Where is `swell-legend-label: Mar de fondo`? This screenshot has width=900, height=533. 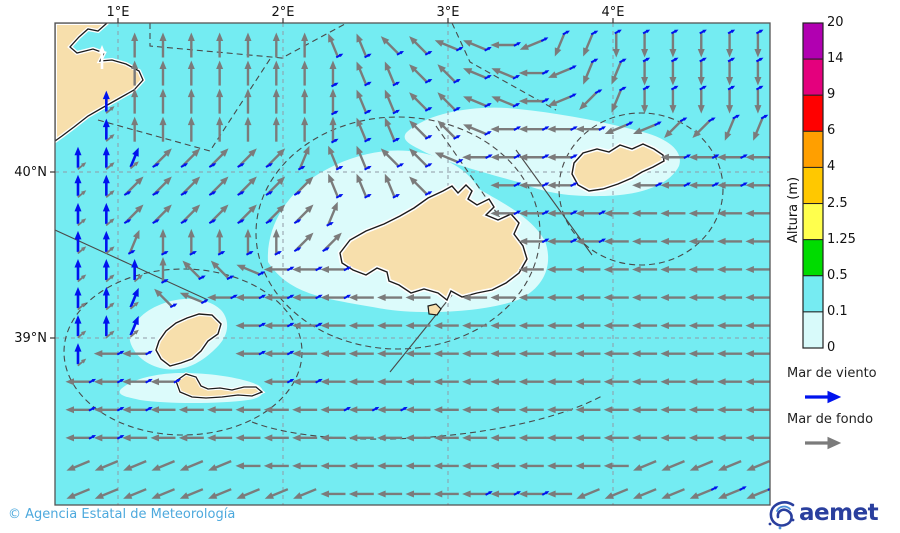
swell-legend-label: Mar de fondo is located at coordinates (830, 419).